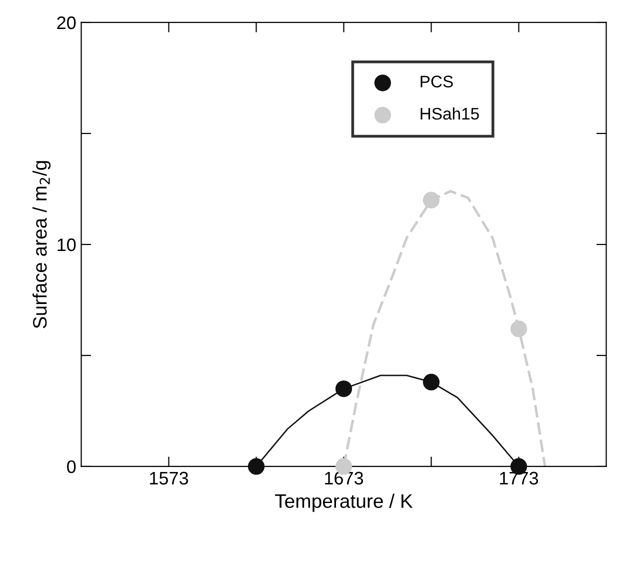  What do you see at coordinates (71, 467) in the screenshot?
I see `y-tick-label: 0` at bounding box center [71, 467].